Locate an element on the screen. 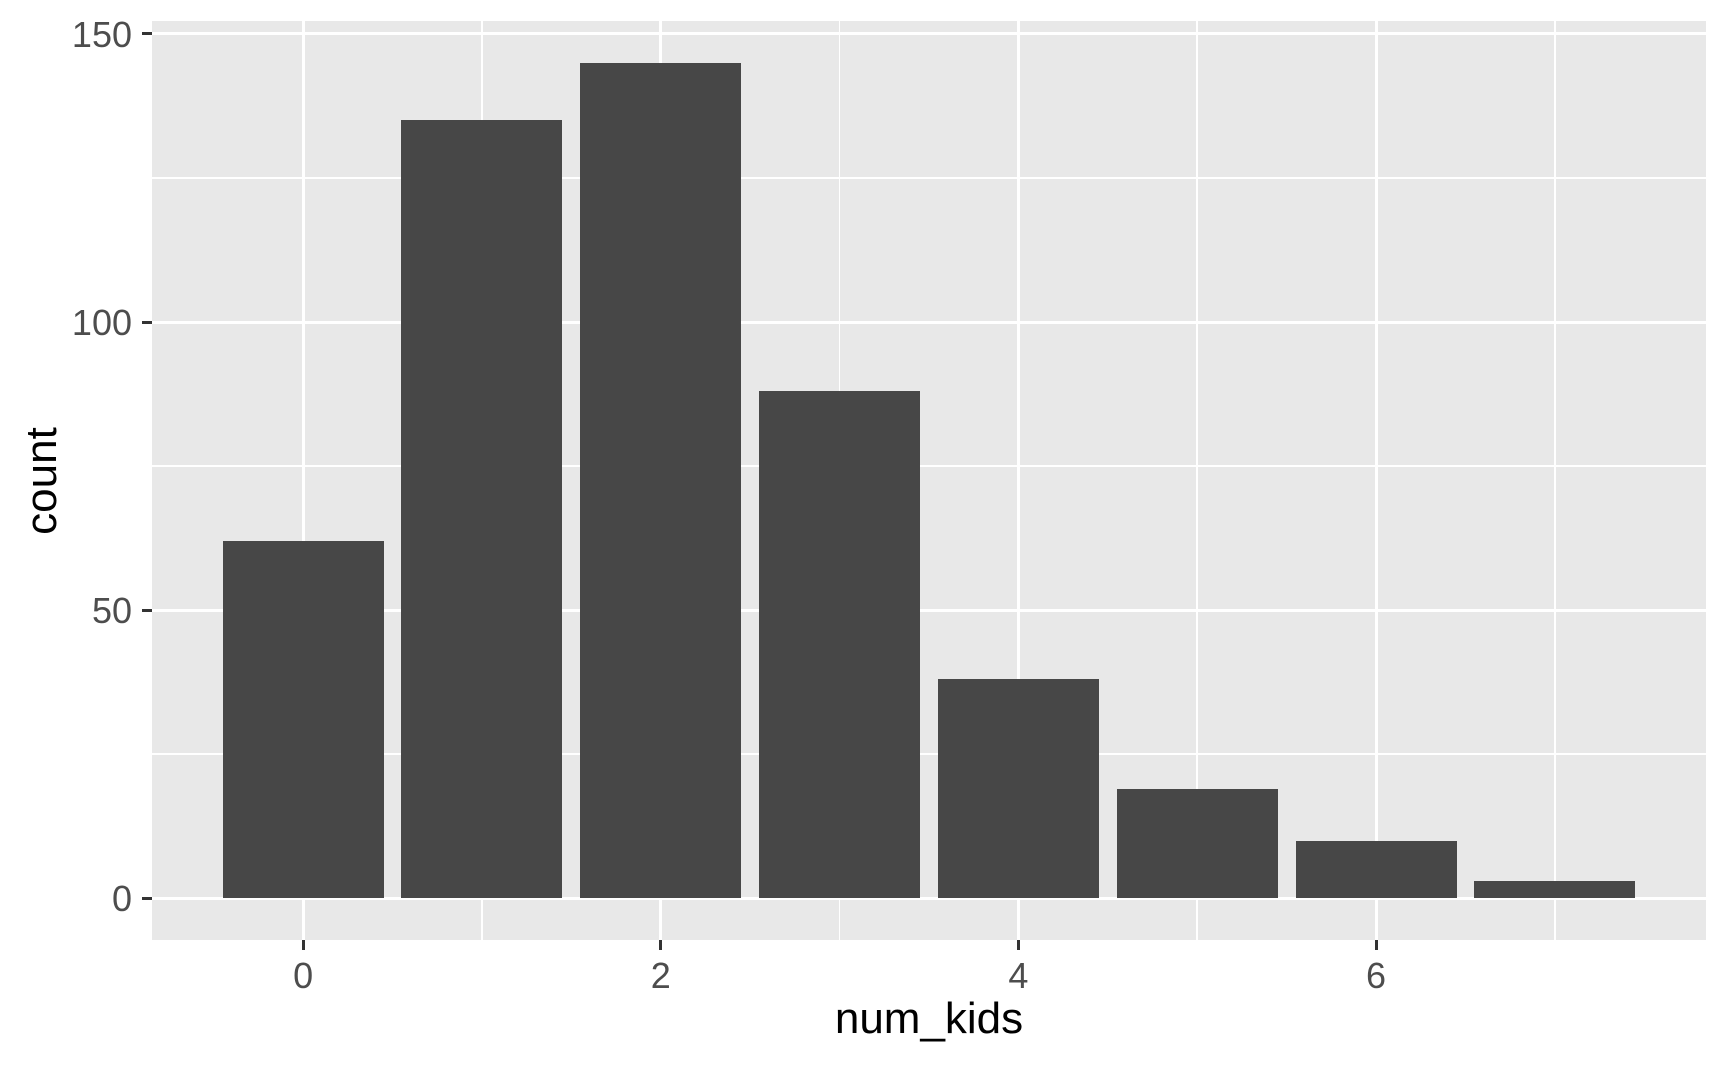 The height and width of the screenshot is (1067, 1728). x-axis-title: num_kids is located at coordinates (929, 1018).